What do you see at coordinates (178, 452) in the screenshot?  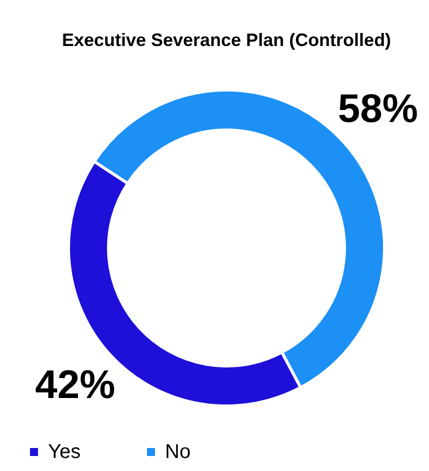 I see `legend-label: No` at bounding box center [178, 452].